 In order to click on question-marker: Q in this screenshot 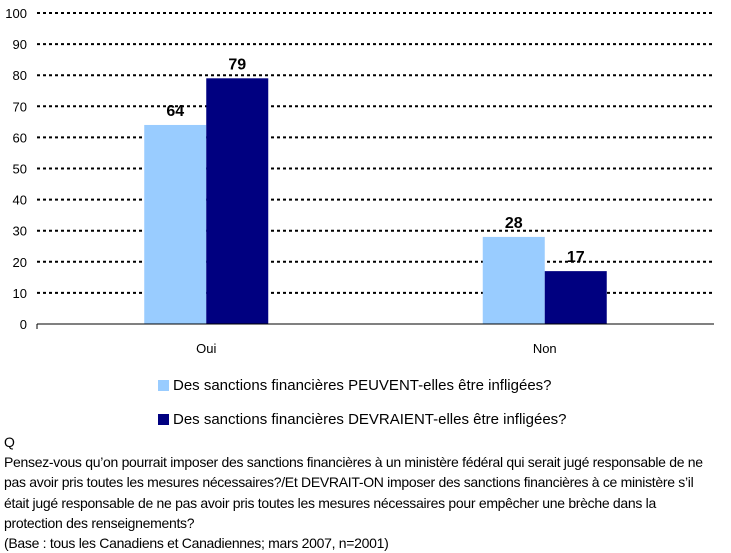, I will do `click(9, 442)`.